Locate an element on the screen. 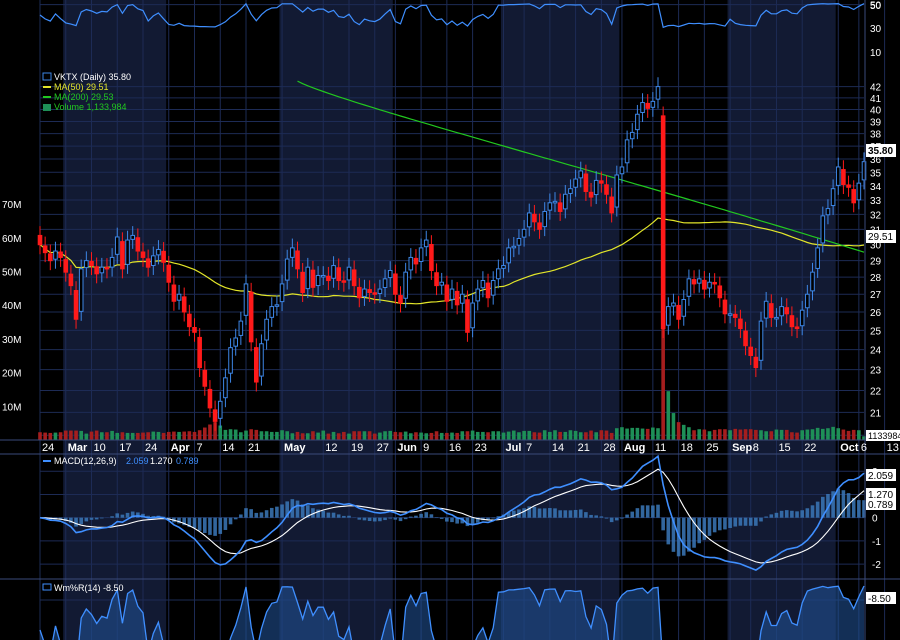 Image resolution: width=900 pixels, height=640 pixels. price-last-value: 35.80 is located at coordinates (880, 151).